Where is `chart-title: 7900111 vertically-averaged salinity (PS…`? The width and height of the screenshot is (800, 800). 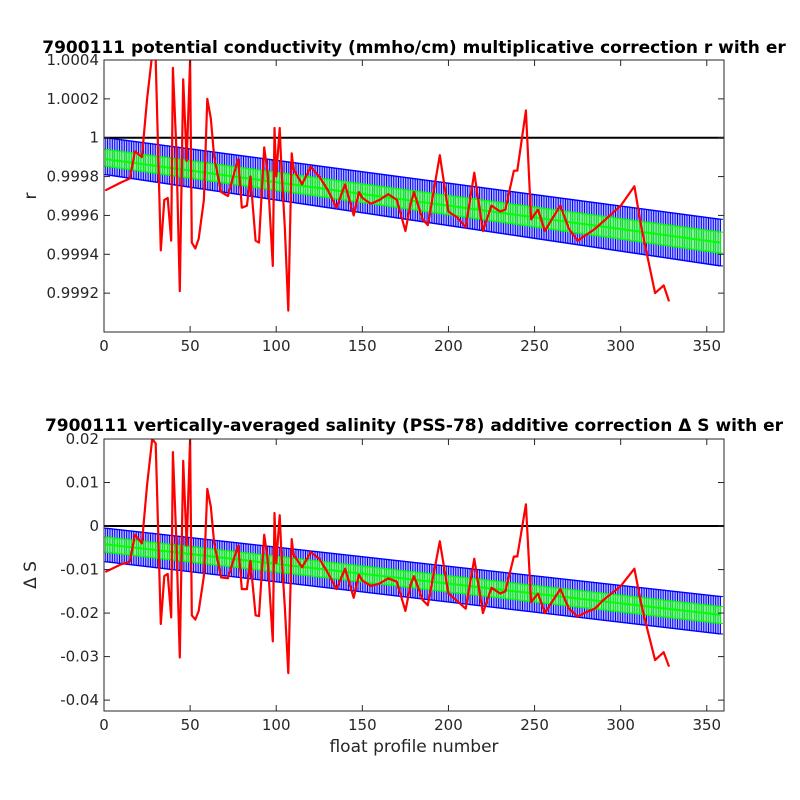
chart-title: 7900111 vertically-averaged salinity (PS… is located at coordinates (414, 426).